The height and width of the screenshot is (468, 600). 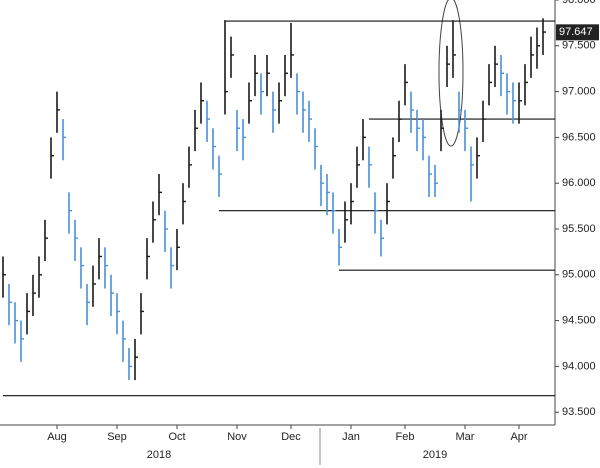 I want to click on x-tick-label: Mar, so click(x=465, y=437).